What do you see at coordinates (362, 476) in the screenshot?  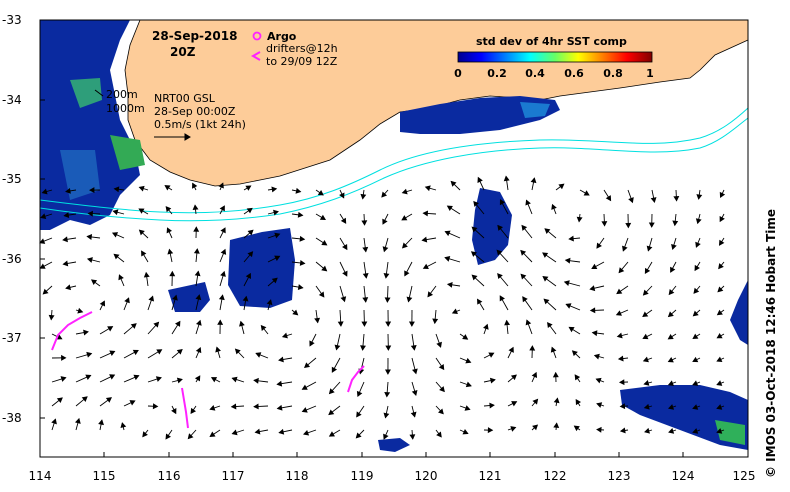 I see `x-tick: 119` at bounding box center [362, 476].